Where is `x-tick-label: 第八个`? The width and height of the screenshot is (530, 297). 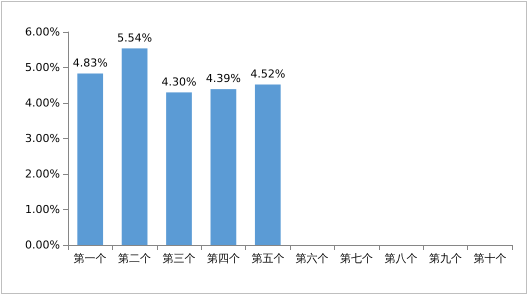
x-tick-label: 第八个 is located at coordinates (401, 258).